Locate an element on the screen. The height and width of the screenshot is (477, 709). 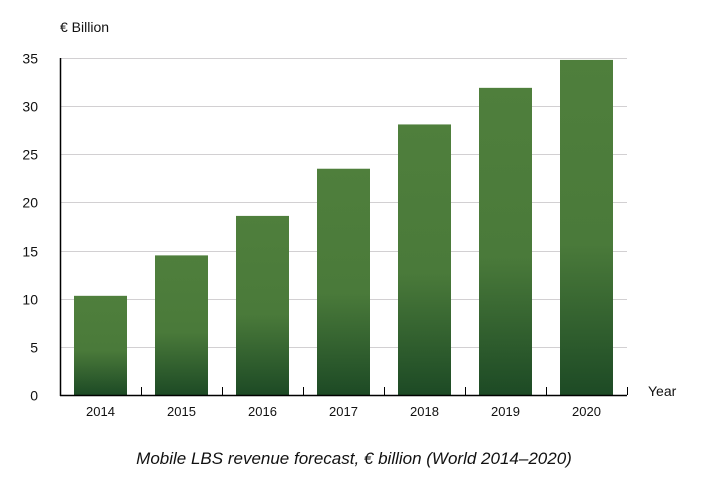
y-tick-label: 15 is located at coordinates (30, 252).